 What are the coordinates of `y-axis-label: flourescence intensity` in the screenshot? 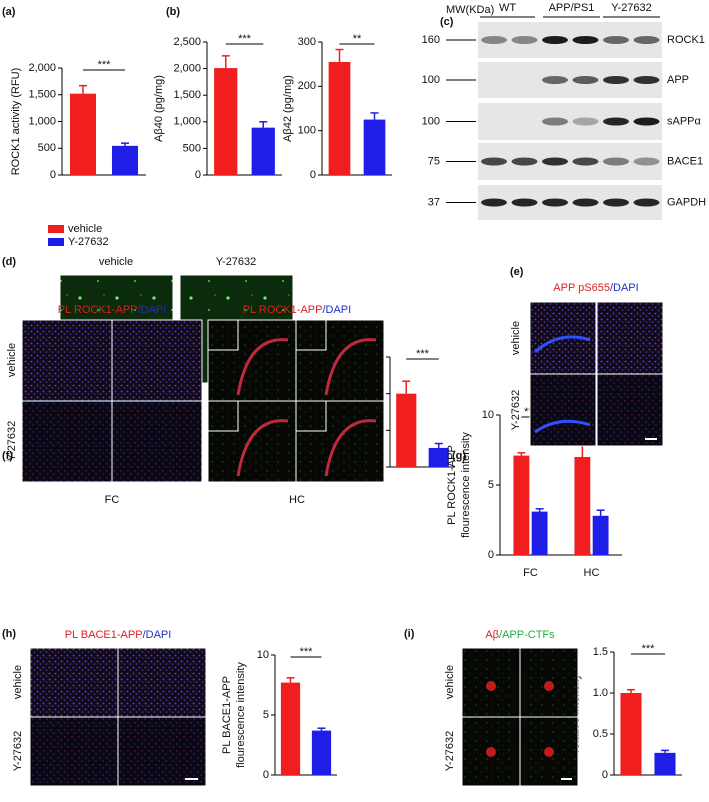 It's located at (241, 715).